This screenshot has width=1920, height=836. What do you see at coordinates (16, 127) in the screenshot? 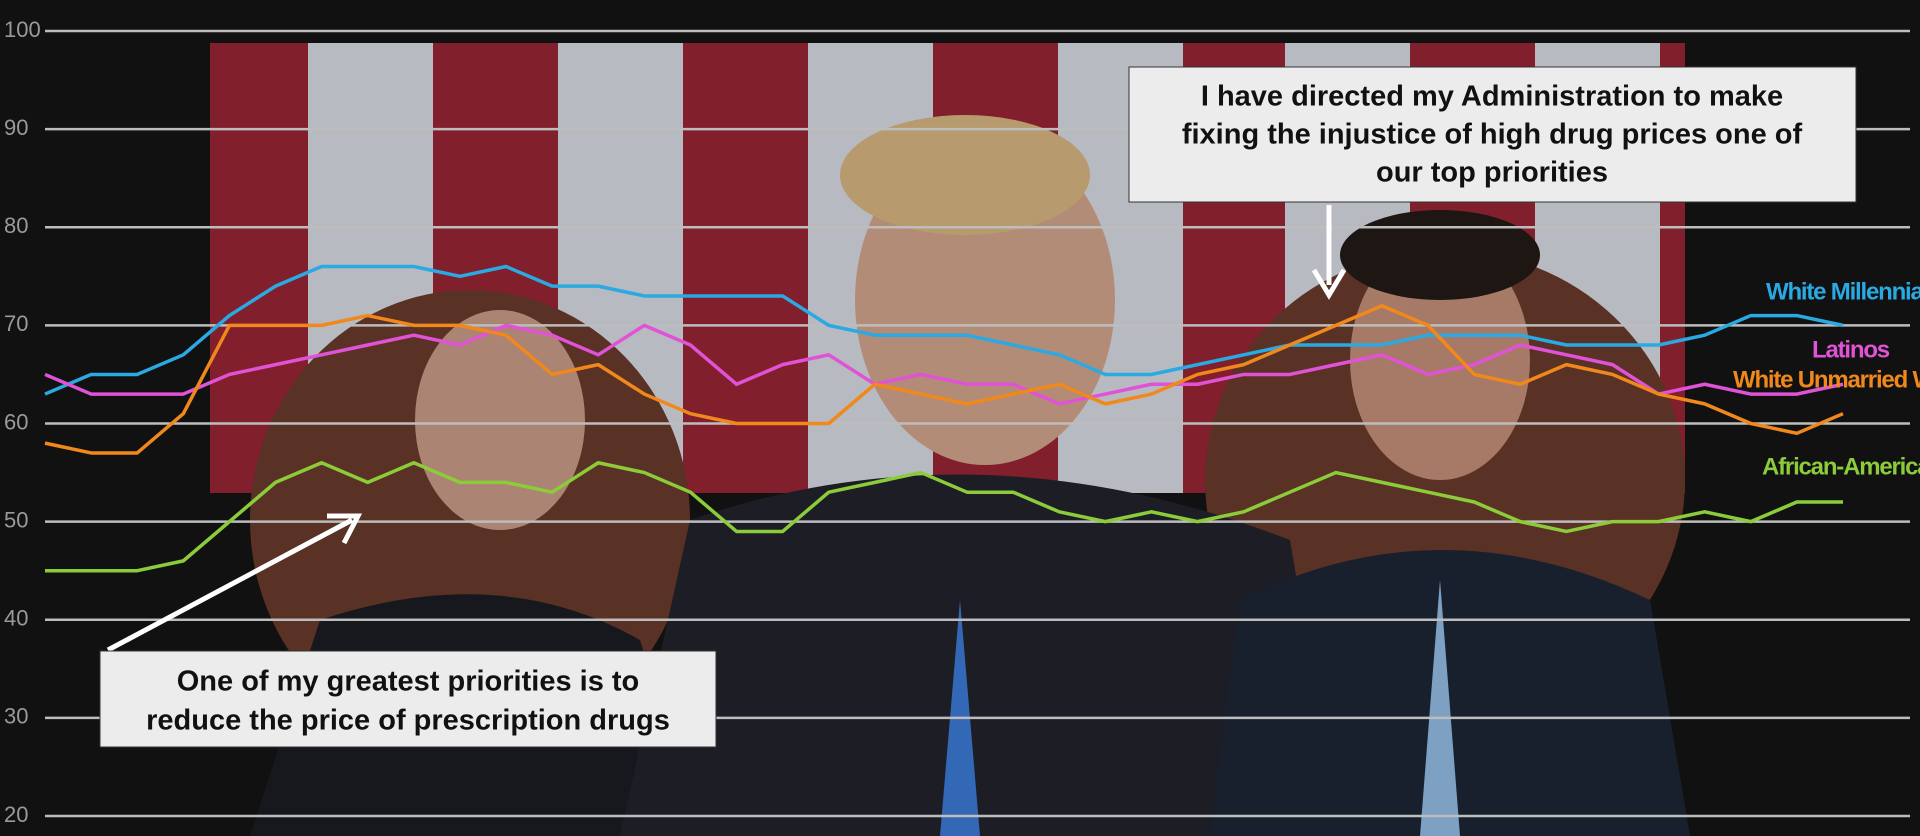
I see `y-tick-label: 90` at bounding box center [16, 127].